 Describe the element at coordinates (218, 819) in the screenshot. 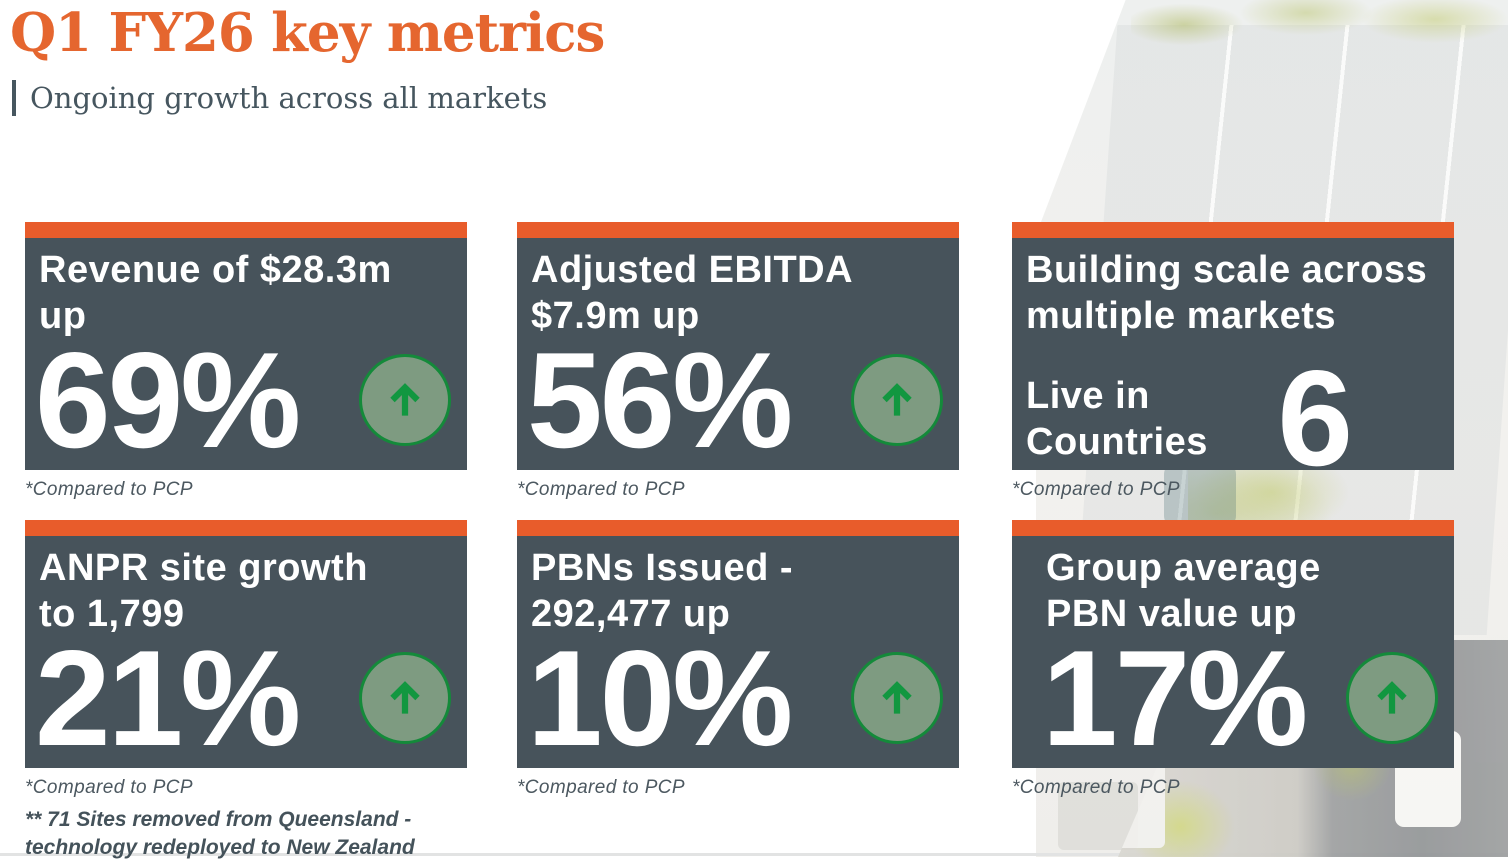

I see `note-line: ** 71 Sites removed from Queensland -` at that location.